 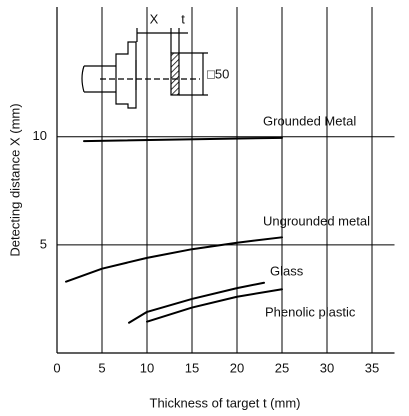 I want to click on series-label: Phenolic plastic, so click(x=310, y=311).